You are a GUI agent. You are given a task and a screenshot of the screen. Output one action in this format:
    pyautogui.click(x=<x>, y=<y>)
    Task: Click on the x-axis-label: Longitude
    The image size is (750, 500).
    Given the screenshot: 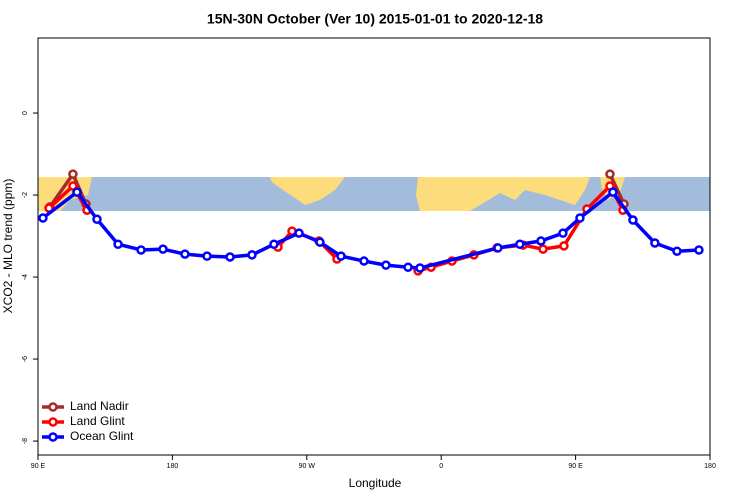 What is the action you would take?
    pyautogui.click(x=375, y=483)
    